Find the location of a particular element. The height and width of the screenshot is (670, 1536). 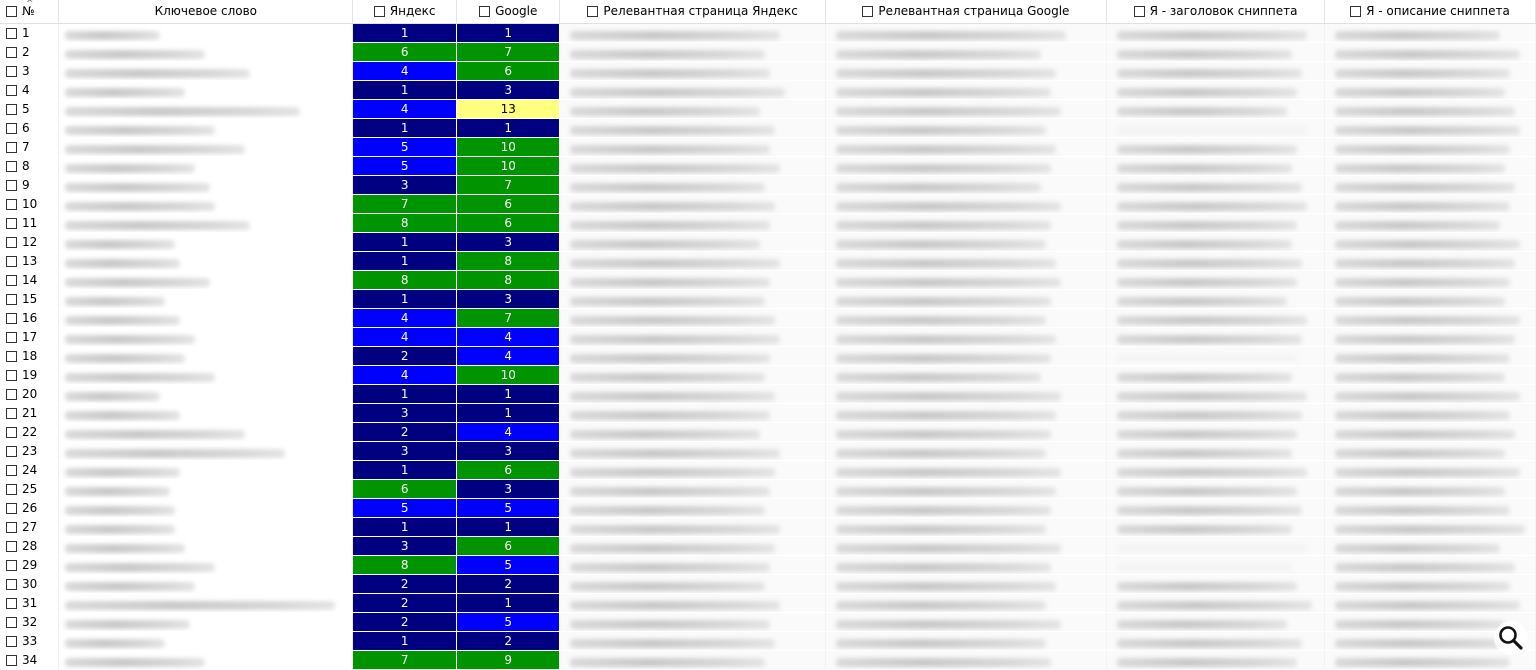

row-number-cell: 16 is located at coordinates (30, 318).